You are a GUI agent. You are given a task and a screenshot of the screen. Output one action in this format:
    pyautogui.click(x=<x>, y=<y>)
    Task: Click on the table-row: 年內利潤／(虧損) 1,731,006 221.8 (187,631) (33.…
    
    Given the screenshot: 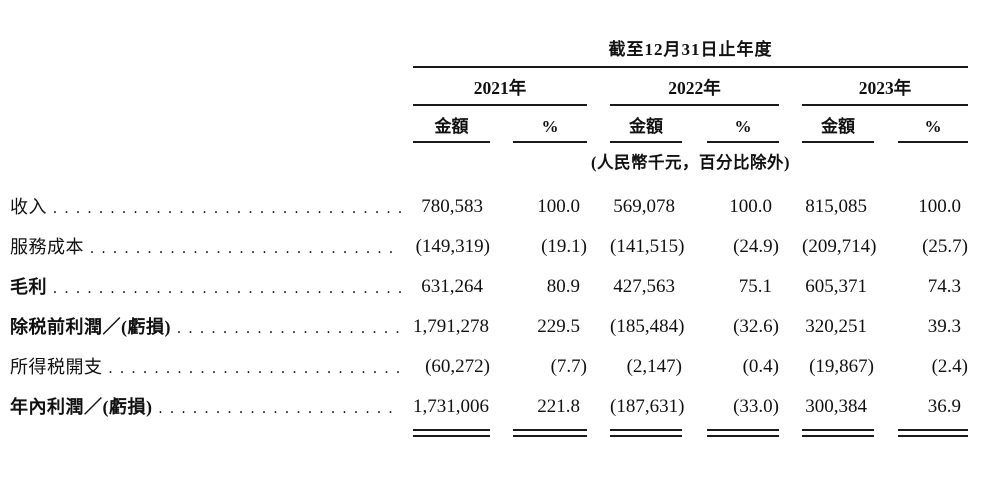 What is the action you would take?
    pyautogui.click(x=503, y=407)
    